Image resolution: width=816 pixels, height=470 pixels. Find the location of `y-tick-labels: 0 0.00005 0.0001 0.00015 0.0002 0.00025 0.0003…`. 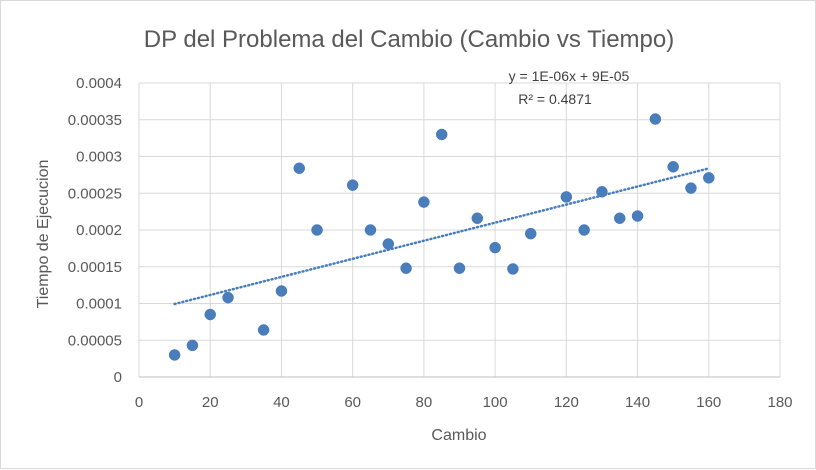

y-tick-labels: 0 0.00005 0.0001 0.00015 0.0002 0.00025 0.0003… is located at coordinates (95, 230).